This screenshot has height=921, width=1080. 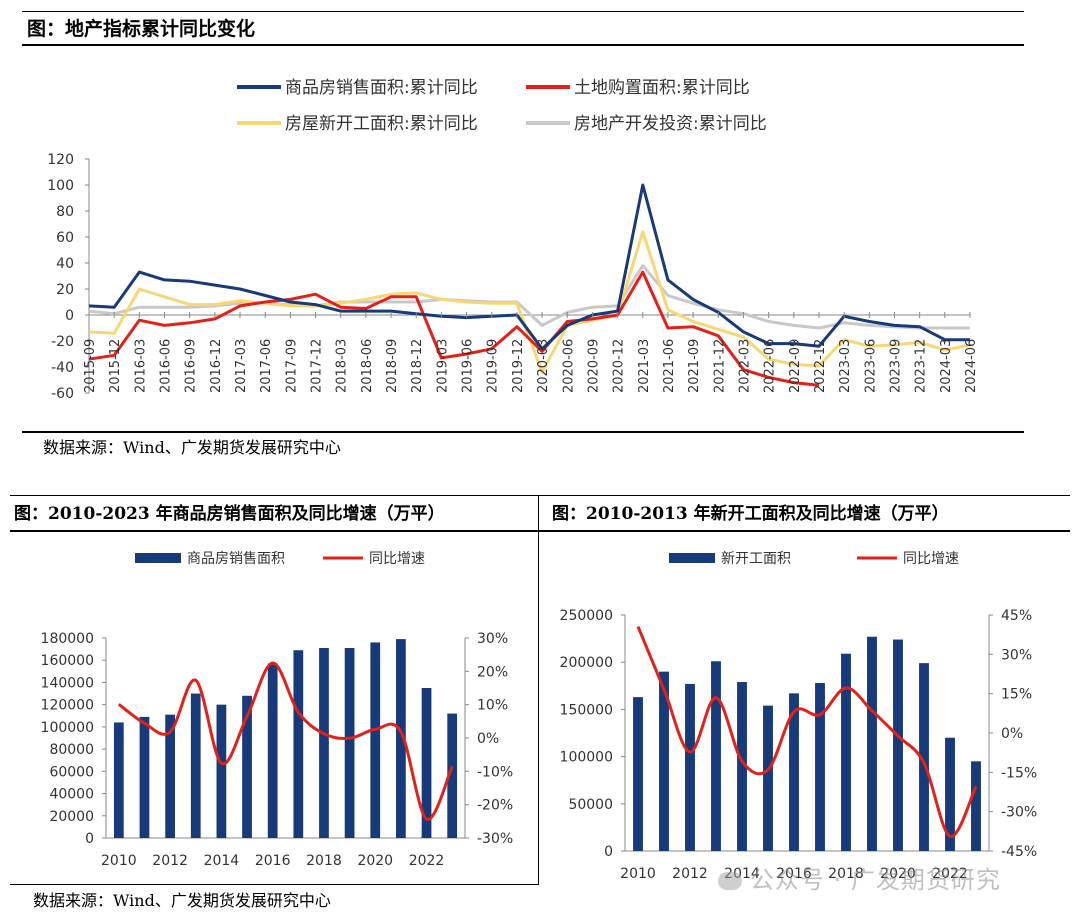 I want to click on watermark-text: 公众号 · 广发期货研究, so click(x=875, y=880).